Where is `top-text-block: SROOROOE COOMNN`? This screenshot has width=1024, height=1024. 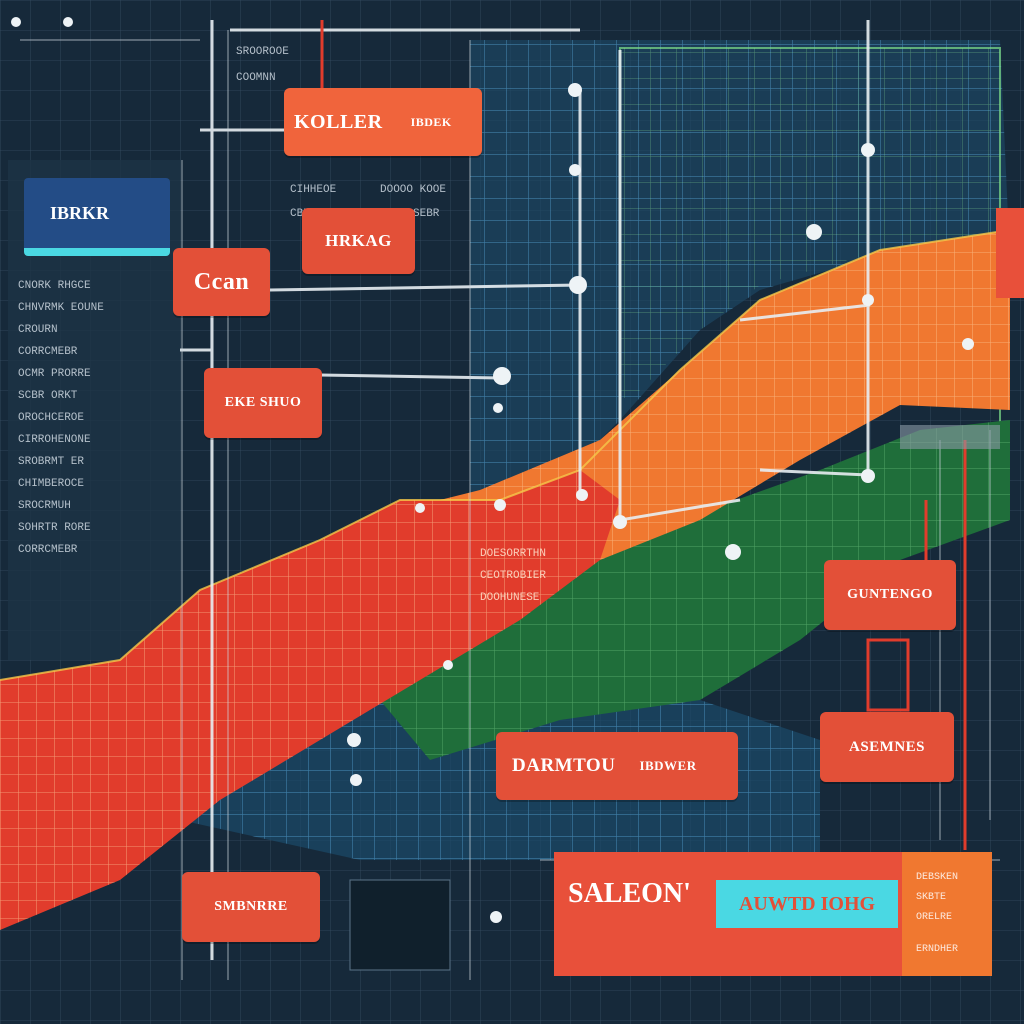
top-text-block: SROOROOE COOMNN is located at coordinates (262, 72).